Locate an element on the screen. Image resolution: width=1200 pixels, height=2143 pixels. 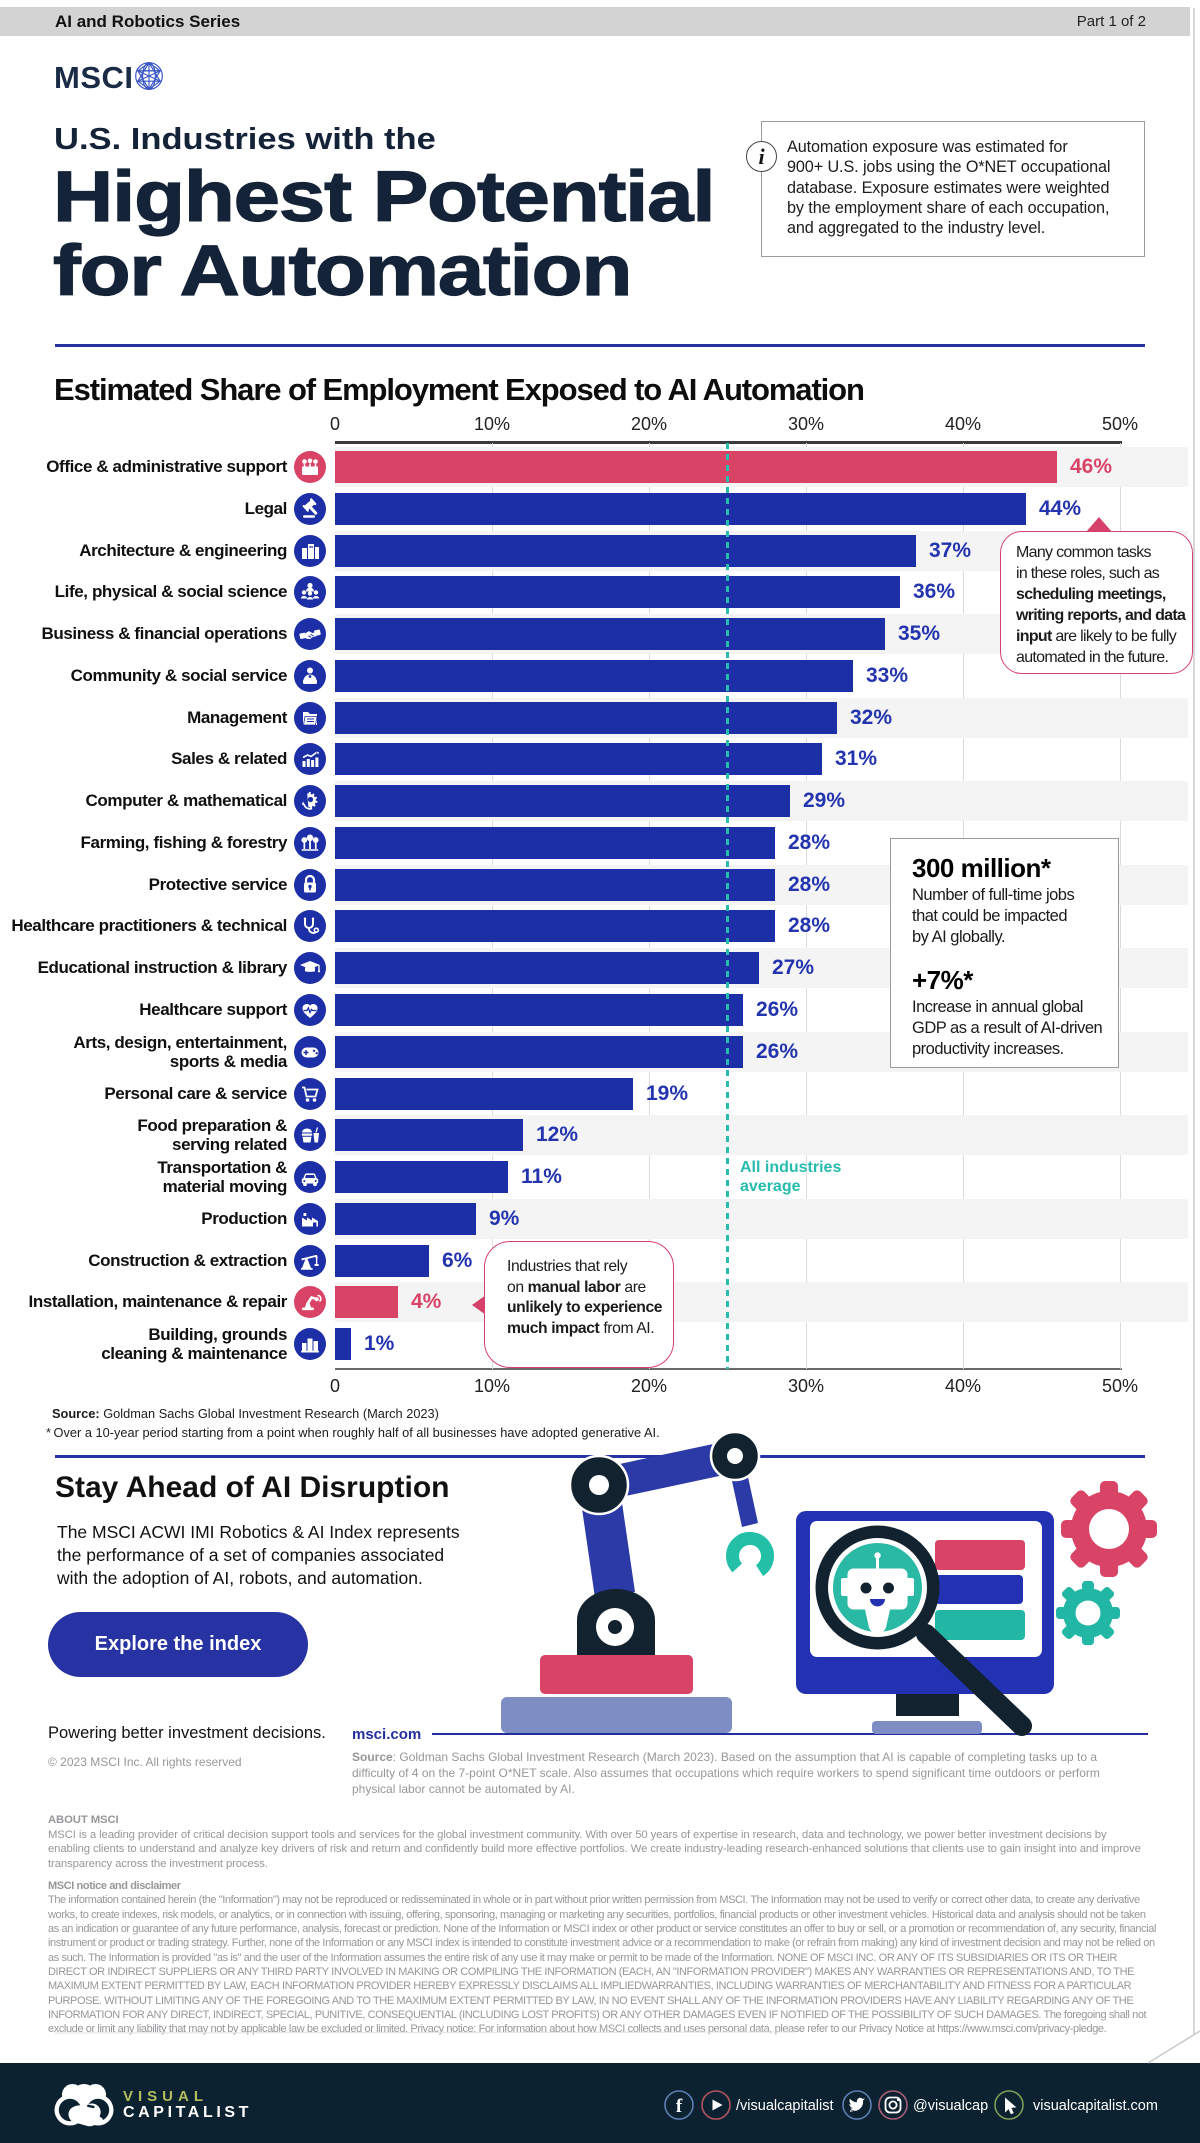
svg-text: visualcapitalist.com is located at coordinates (1095, 2106).